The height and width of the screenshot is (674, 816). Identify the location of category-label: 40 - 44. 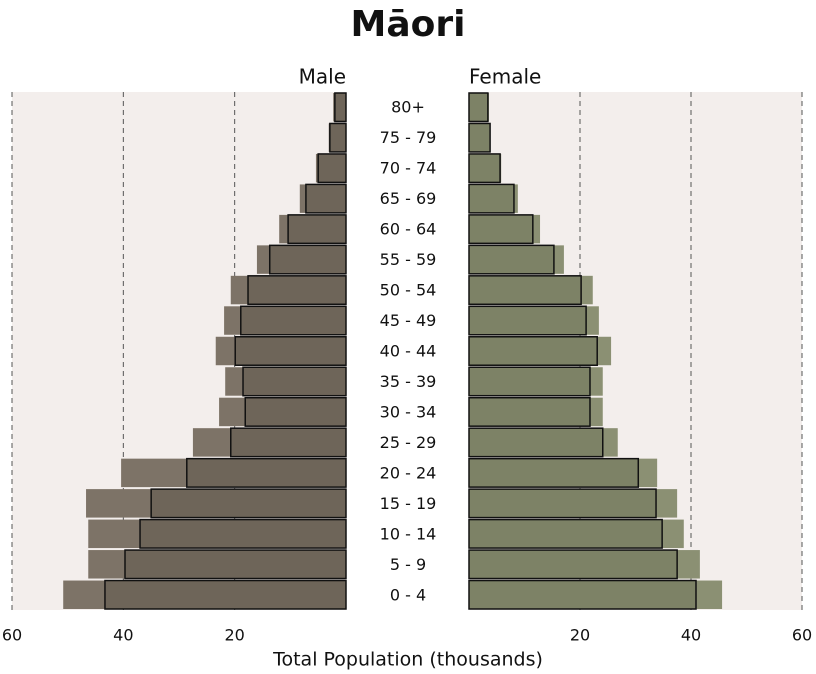
(408, 351).